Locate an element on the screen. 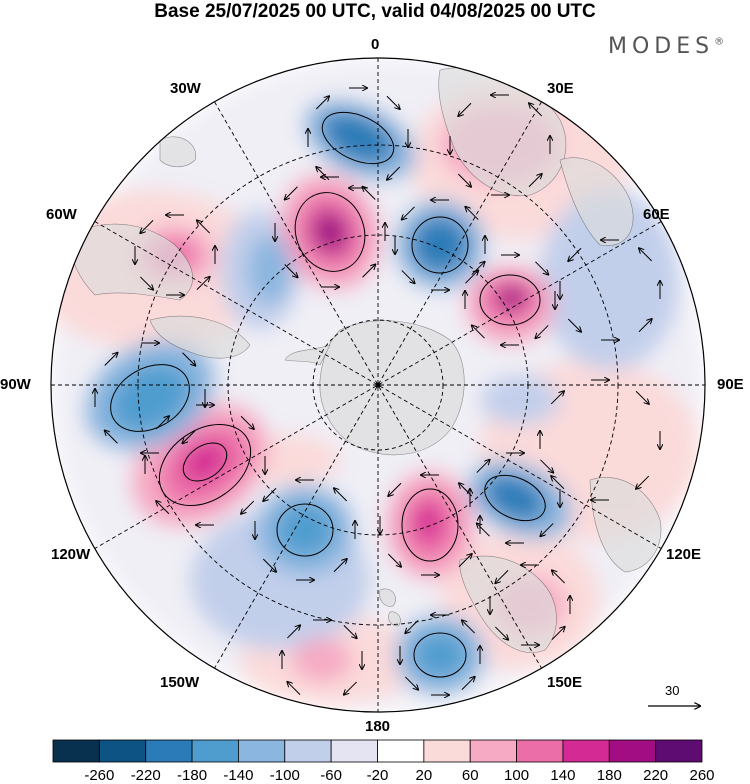  lon-label-60e: 60E is located at coordinates (656, 214).